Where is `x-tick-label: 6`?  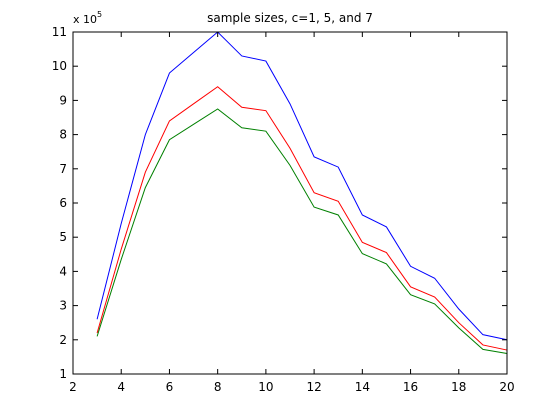
x-tick-label: 6 is located at coordinates (170, 387).